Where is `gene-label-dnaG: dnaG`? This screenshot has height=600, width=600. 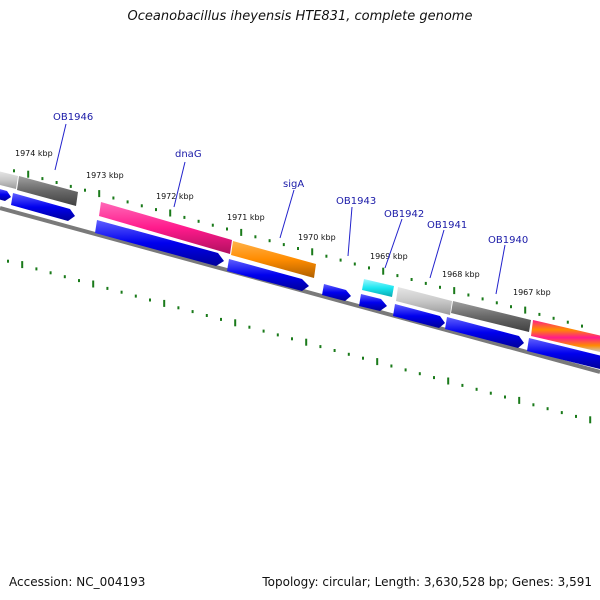 gene-label-dnaG: dnaG is located at coordinates (188, 154).